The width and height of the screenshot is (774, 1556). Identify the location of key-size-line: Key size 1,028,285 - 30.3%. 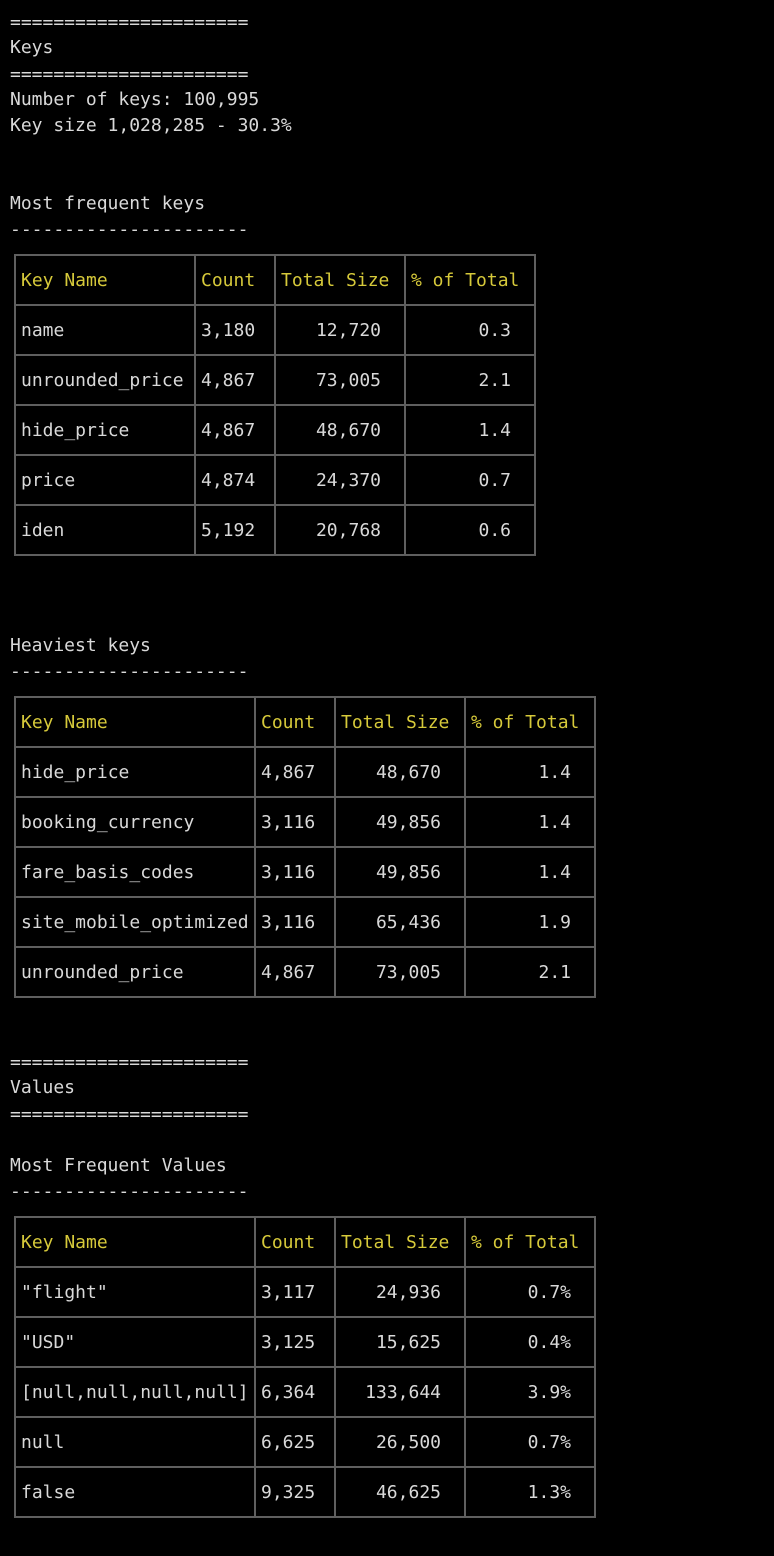
(151, 125).